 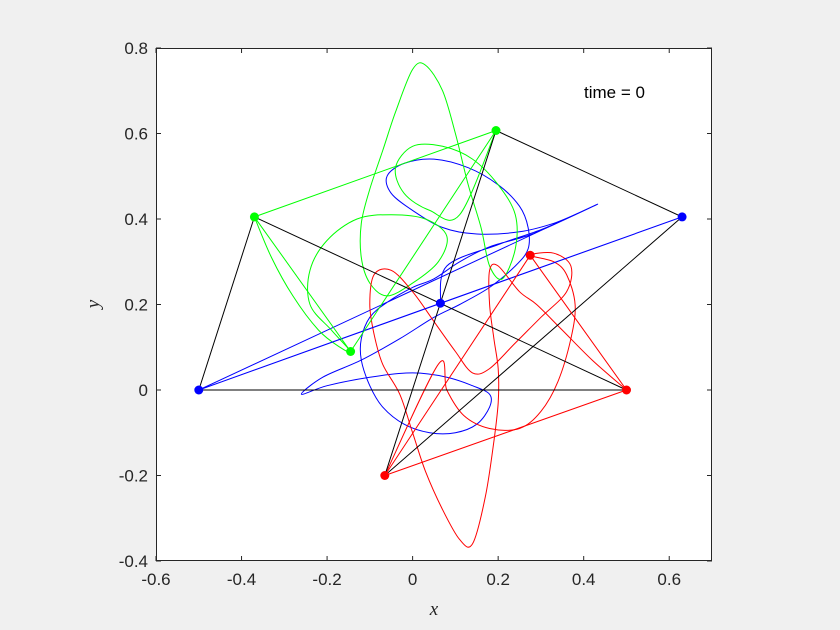 What do you see at coordinates (136, 134) in the screenshot?
I see `y-tick-label: 0.6` at bounding box center [136, 134].